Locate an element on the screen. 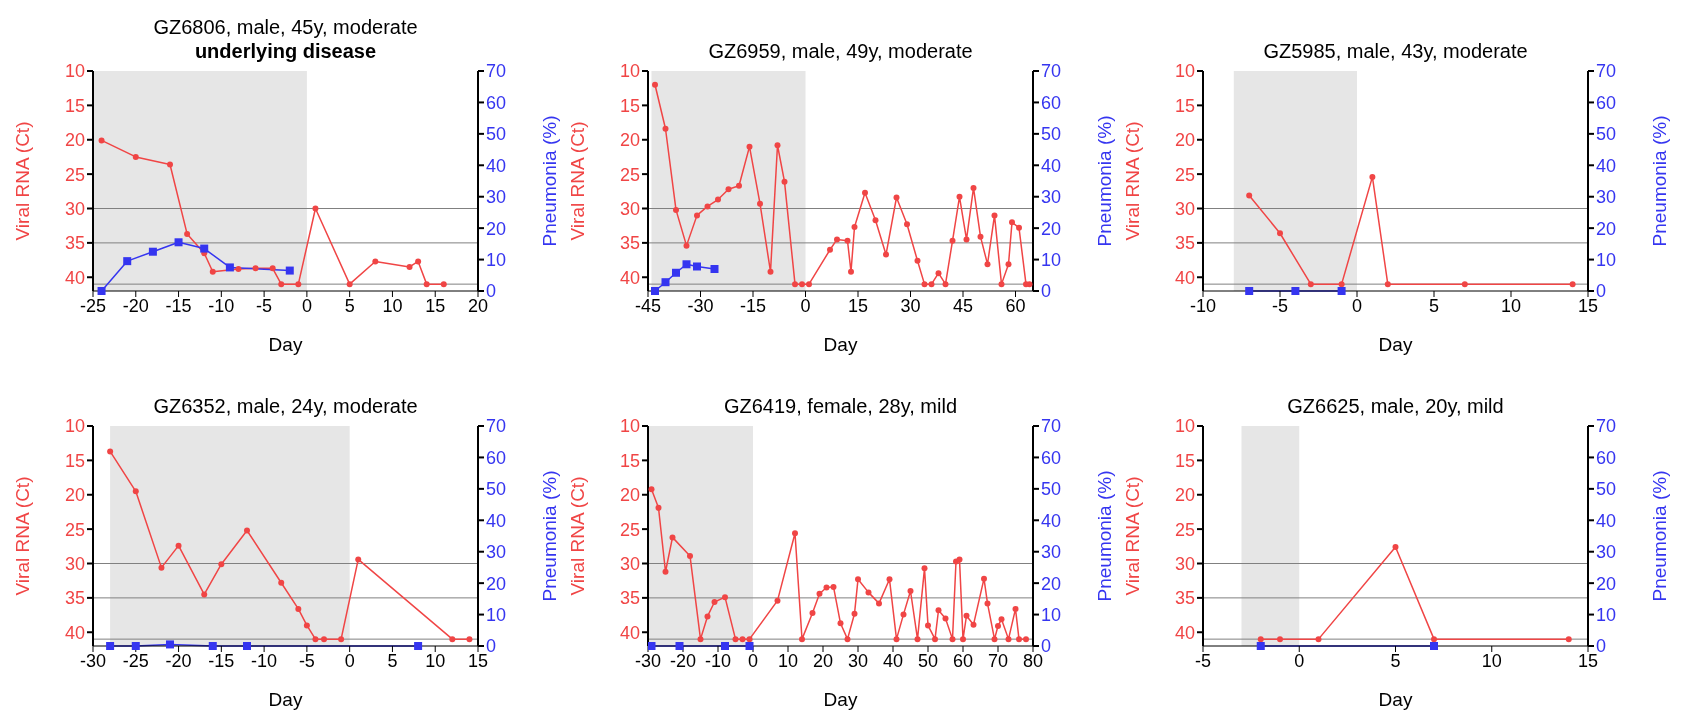 This screenshot has height=718, width=1685. y-tick-label: 10 is located at coordinates (74, 426).